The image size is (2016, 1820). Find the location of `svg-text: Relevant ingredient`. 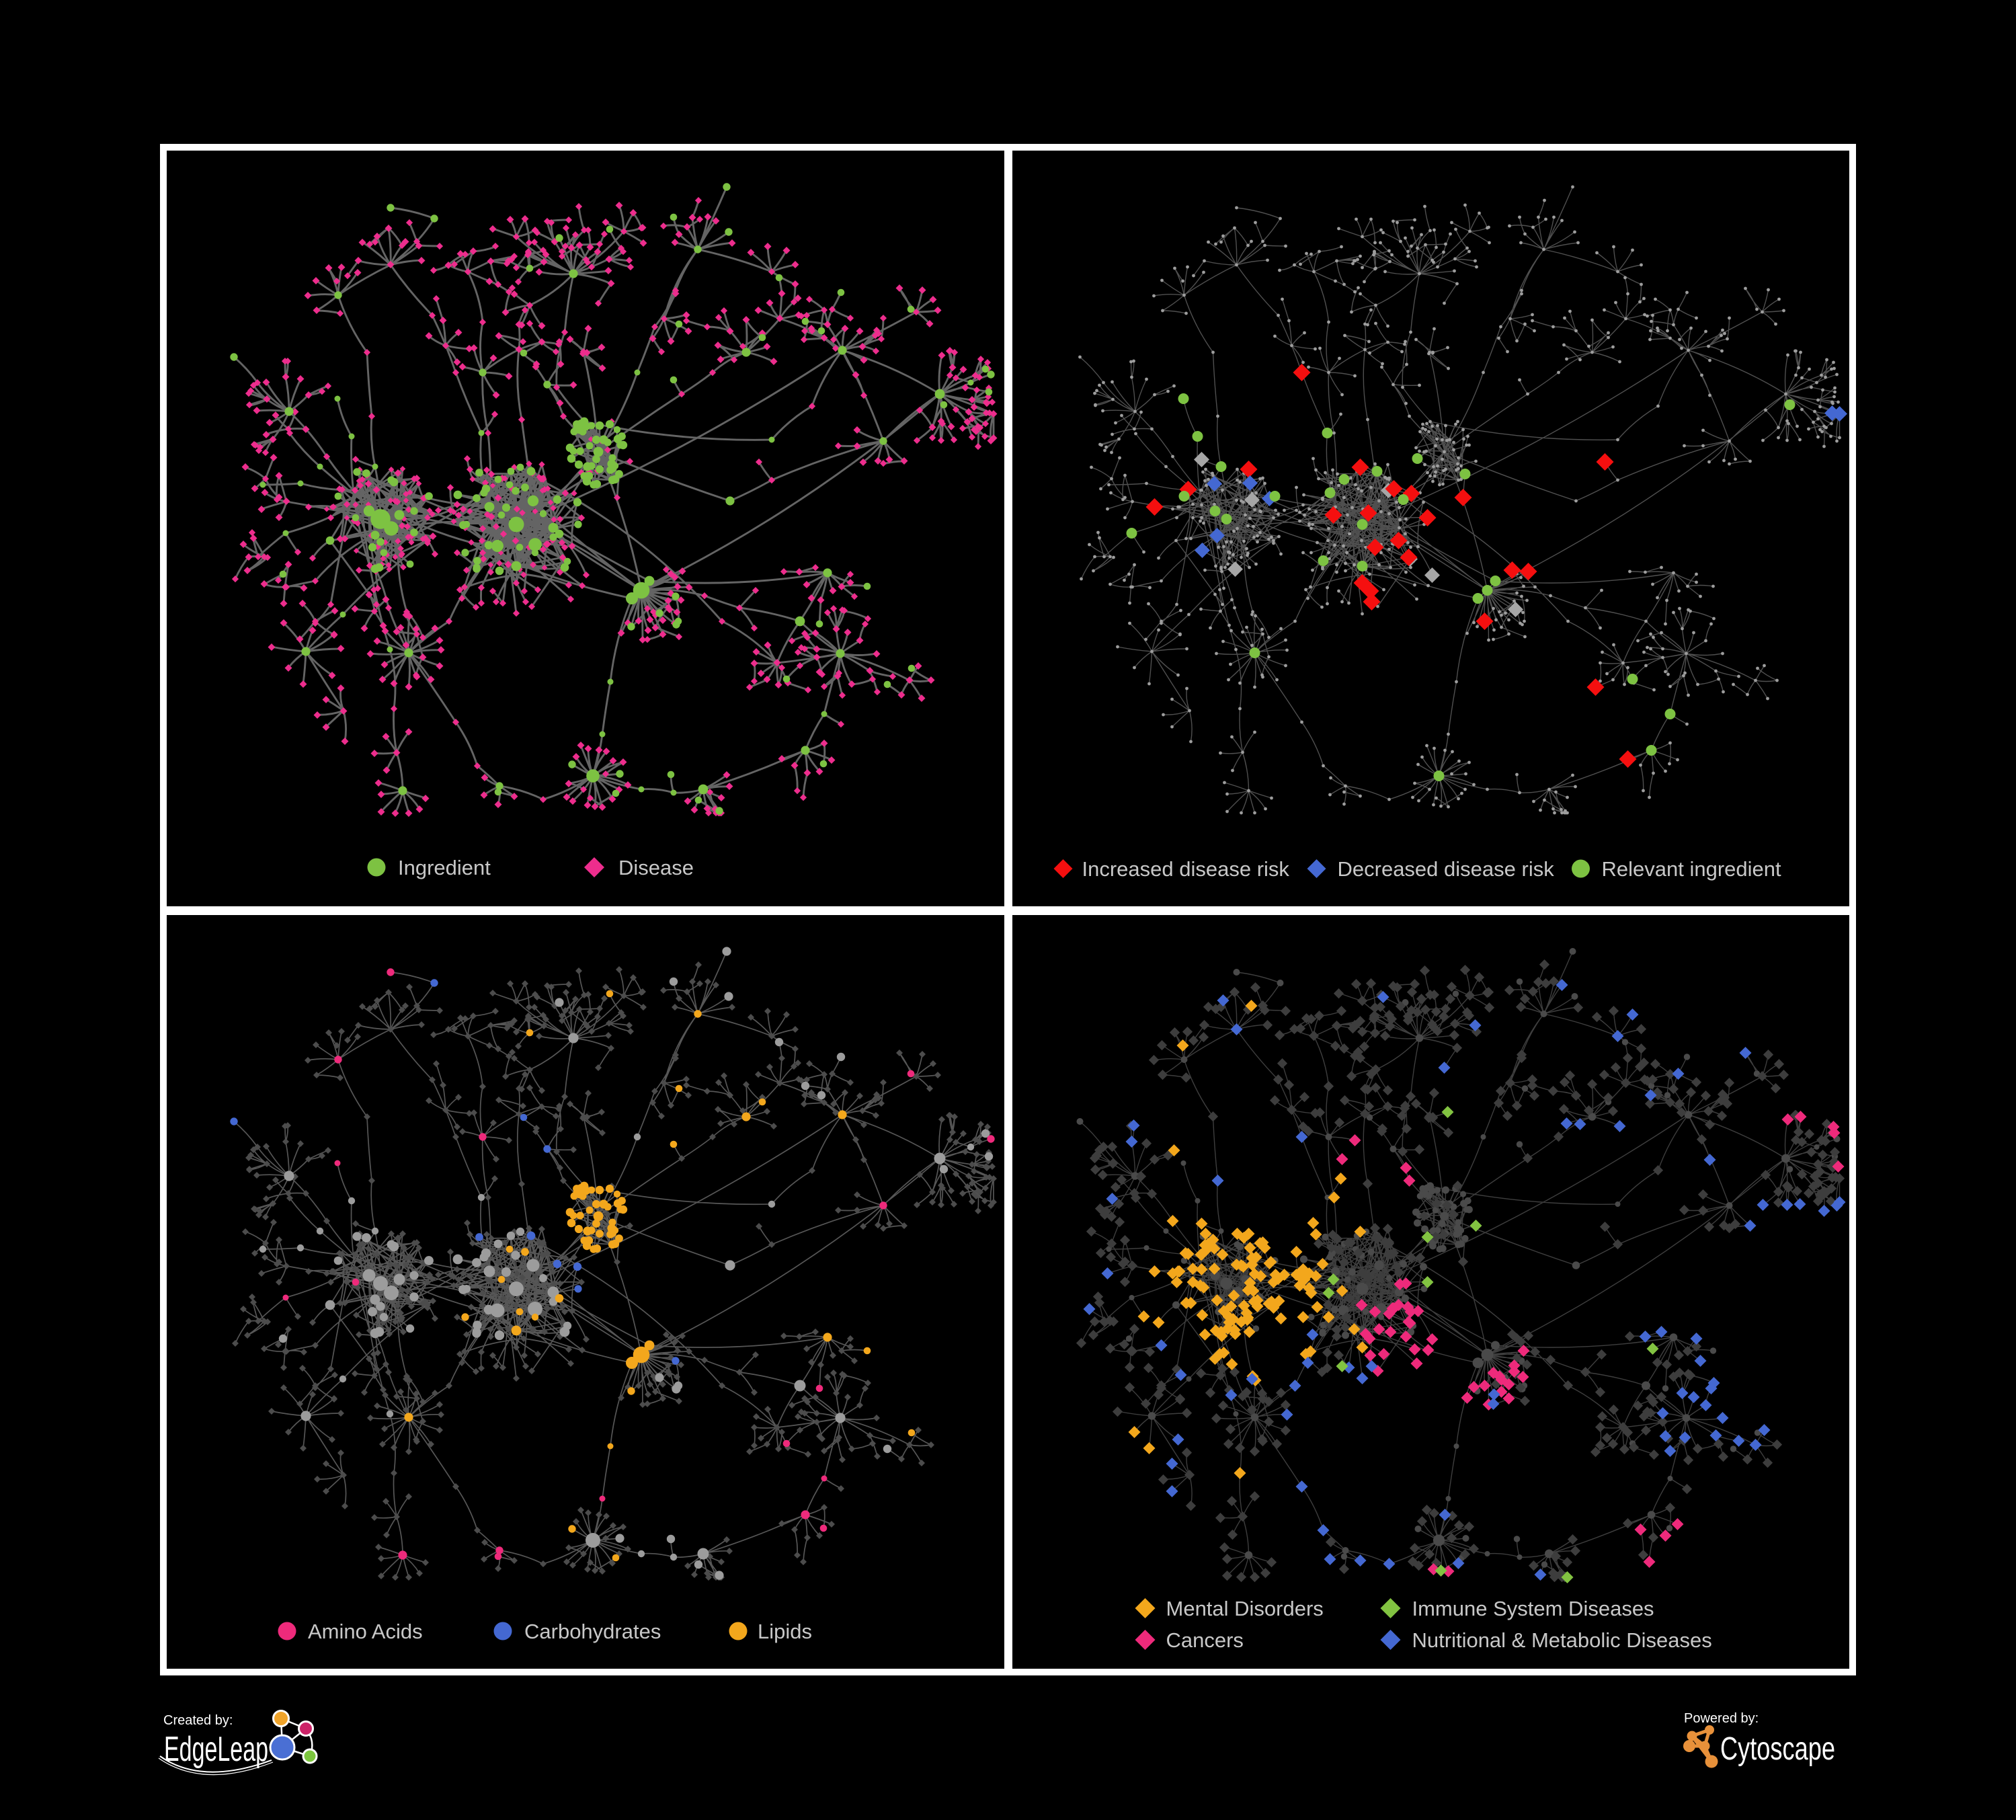

svg-text: Relevant ingredient is located at coordinates (1692, 869).